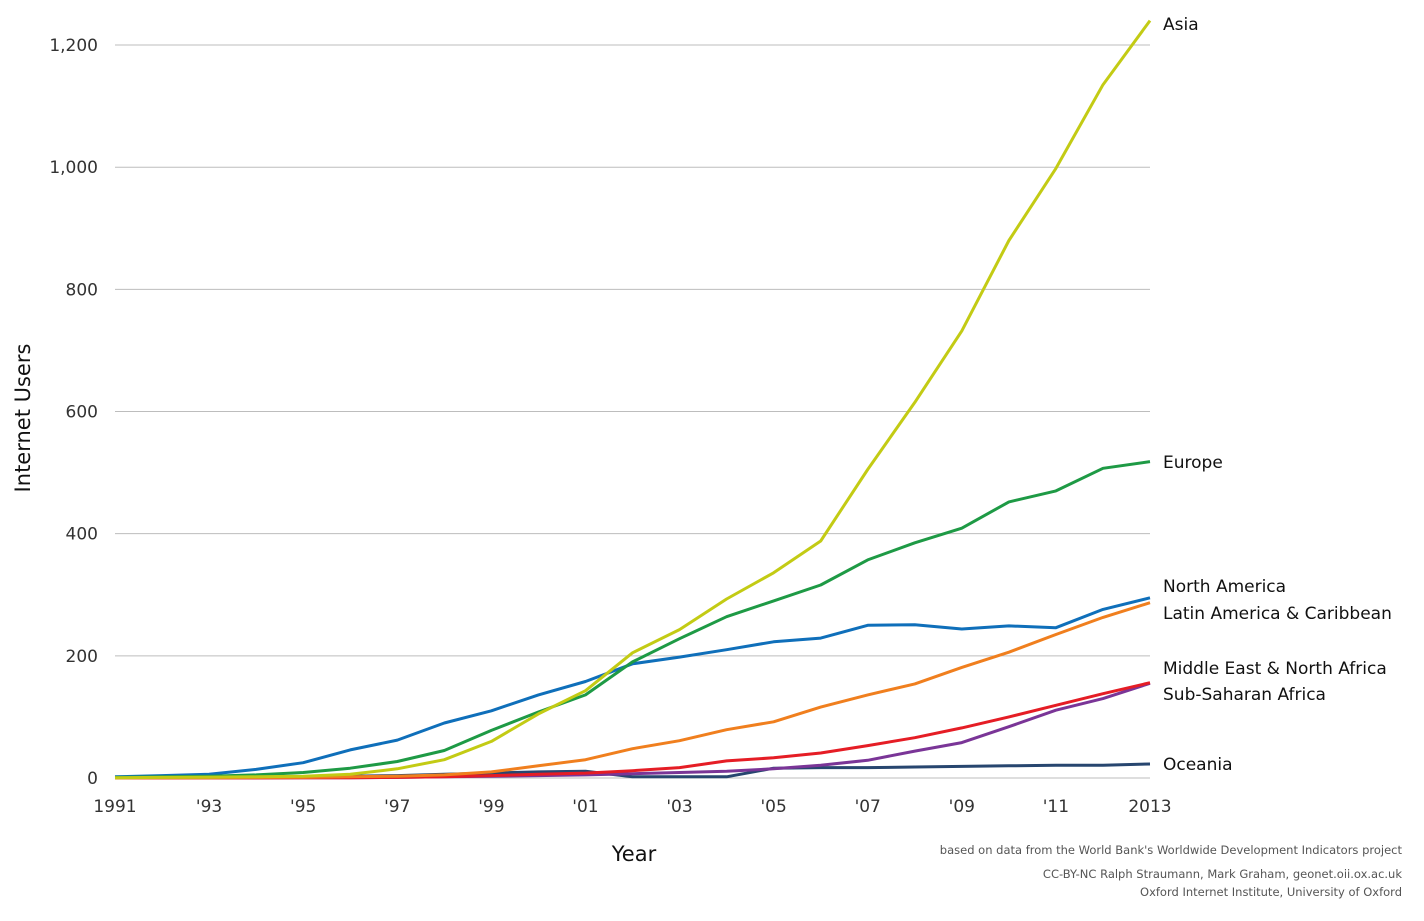  What do you see at coordinates (491, 807) in the screenshot?
I see `x-tick-label: '99` at bounding box center [491, 807].